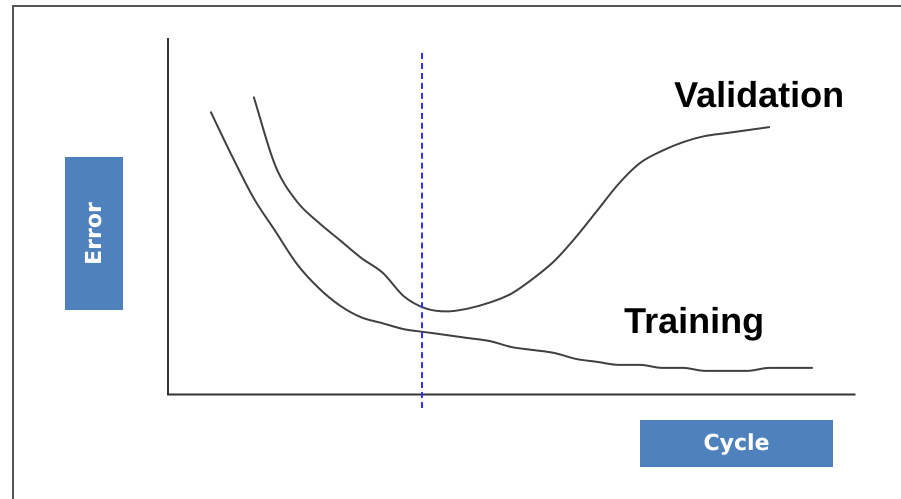  Describe the element at coordinates (694, 320) in the screenshot. I see `series-label: Training` at that location.